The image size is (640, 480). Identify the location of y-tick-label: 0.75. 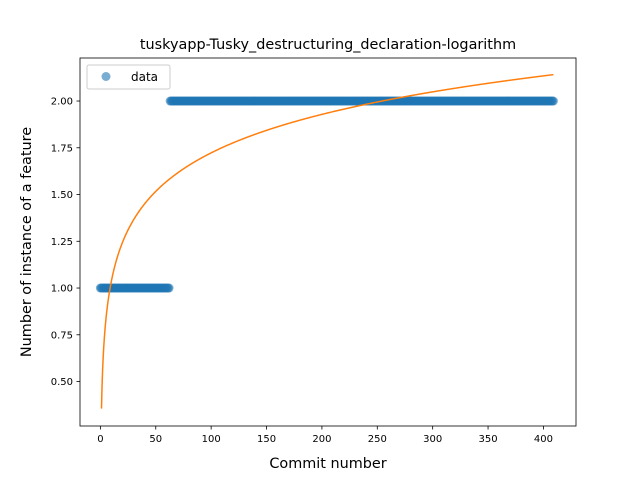
(62, 335).